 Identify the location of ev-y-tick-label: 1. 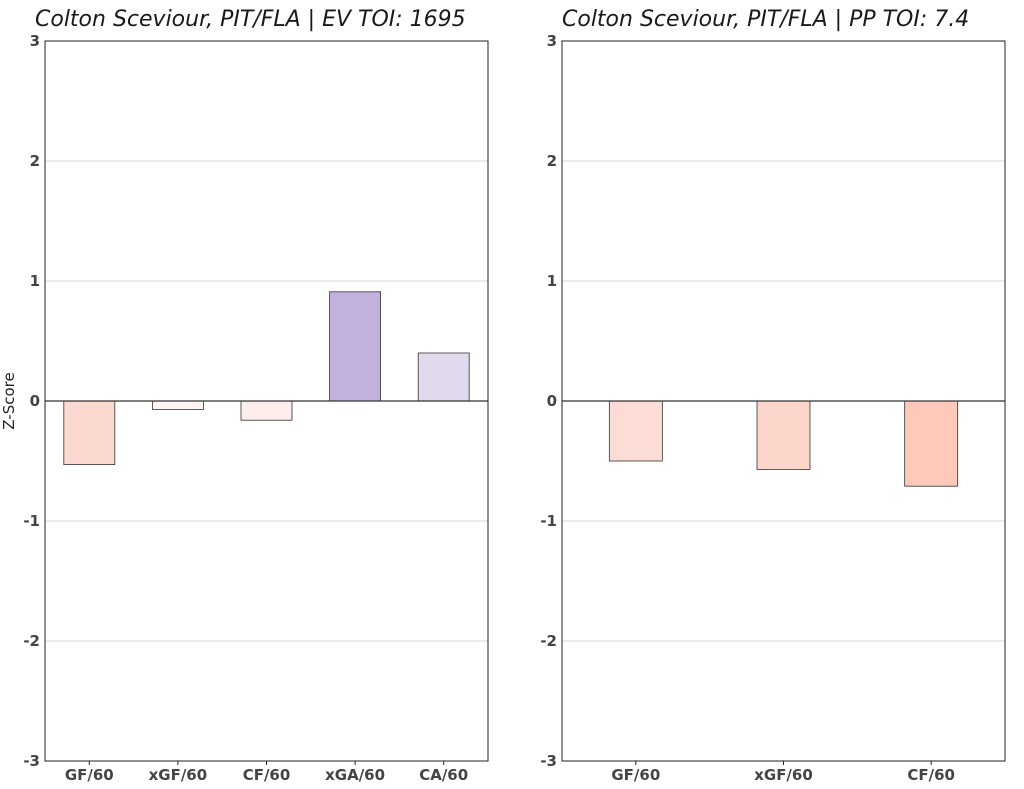
(35, 281).